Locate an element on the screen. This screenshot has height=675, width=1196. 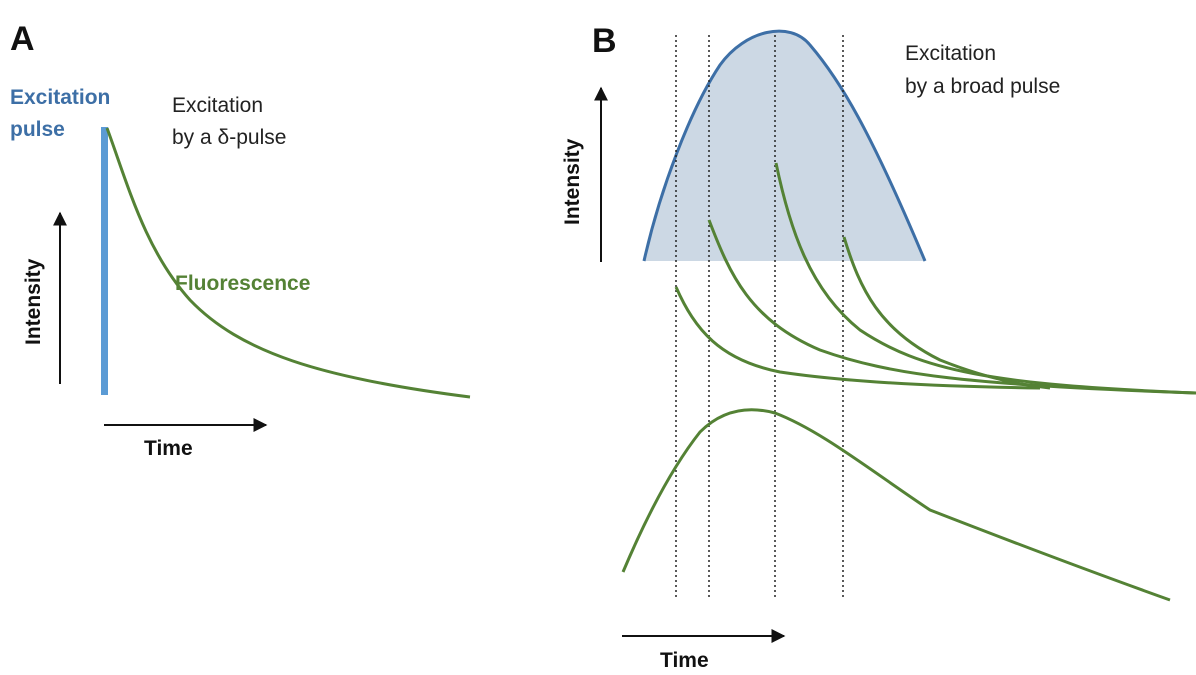
convolved-fluorescence-curve is located at coordinates (896, 505).